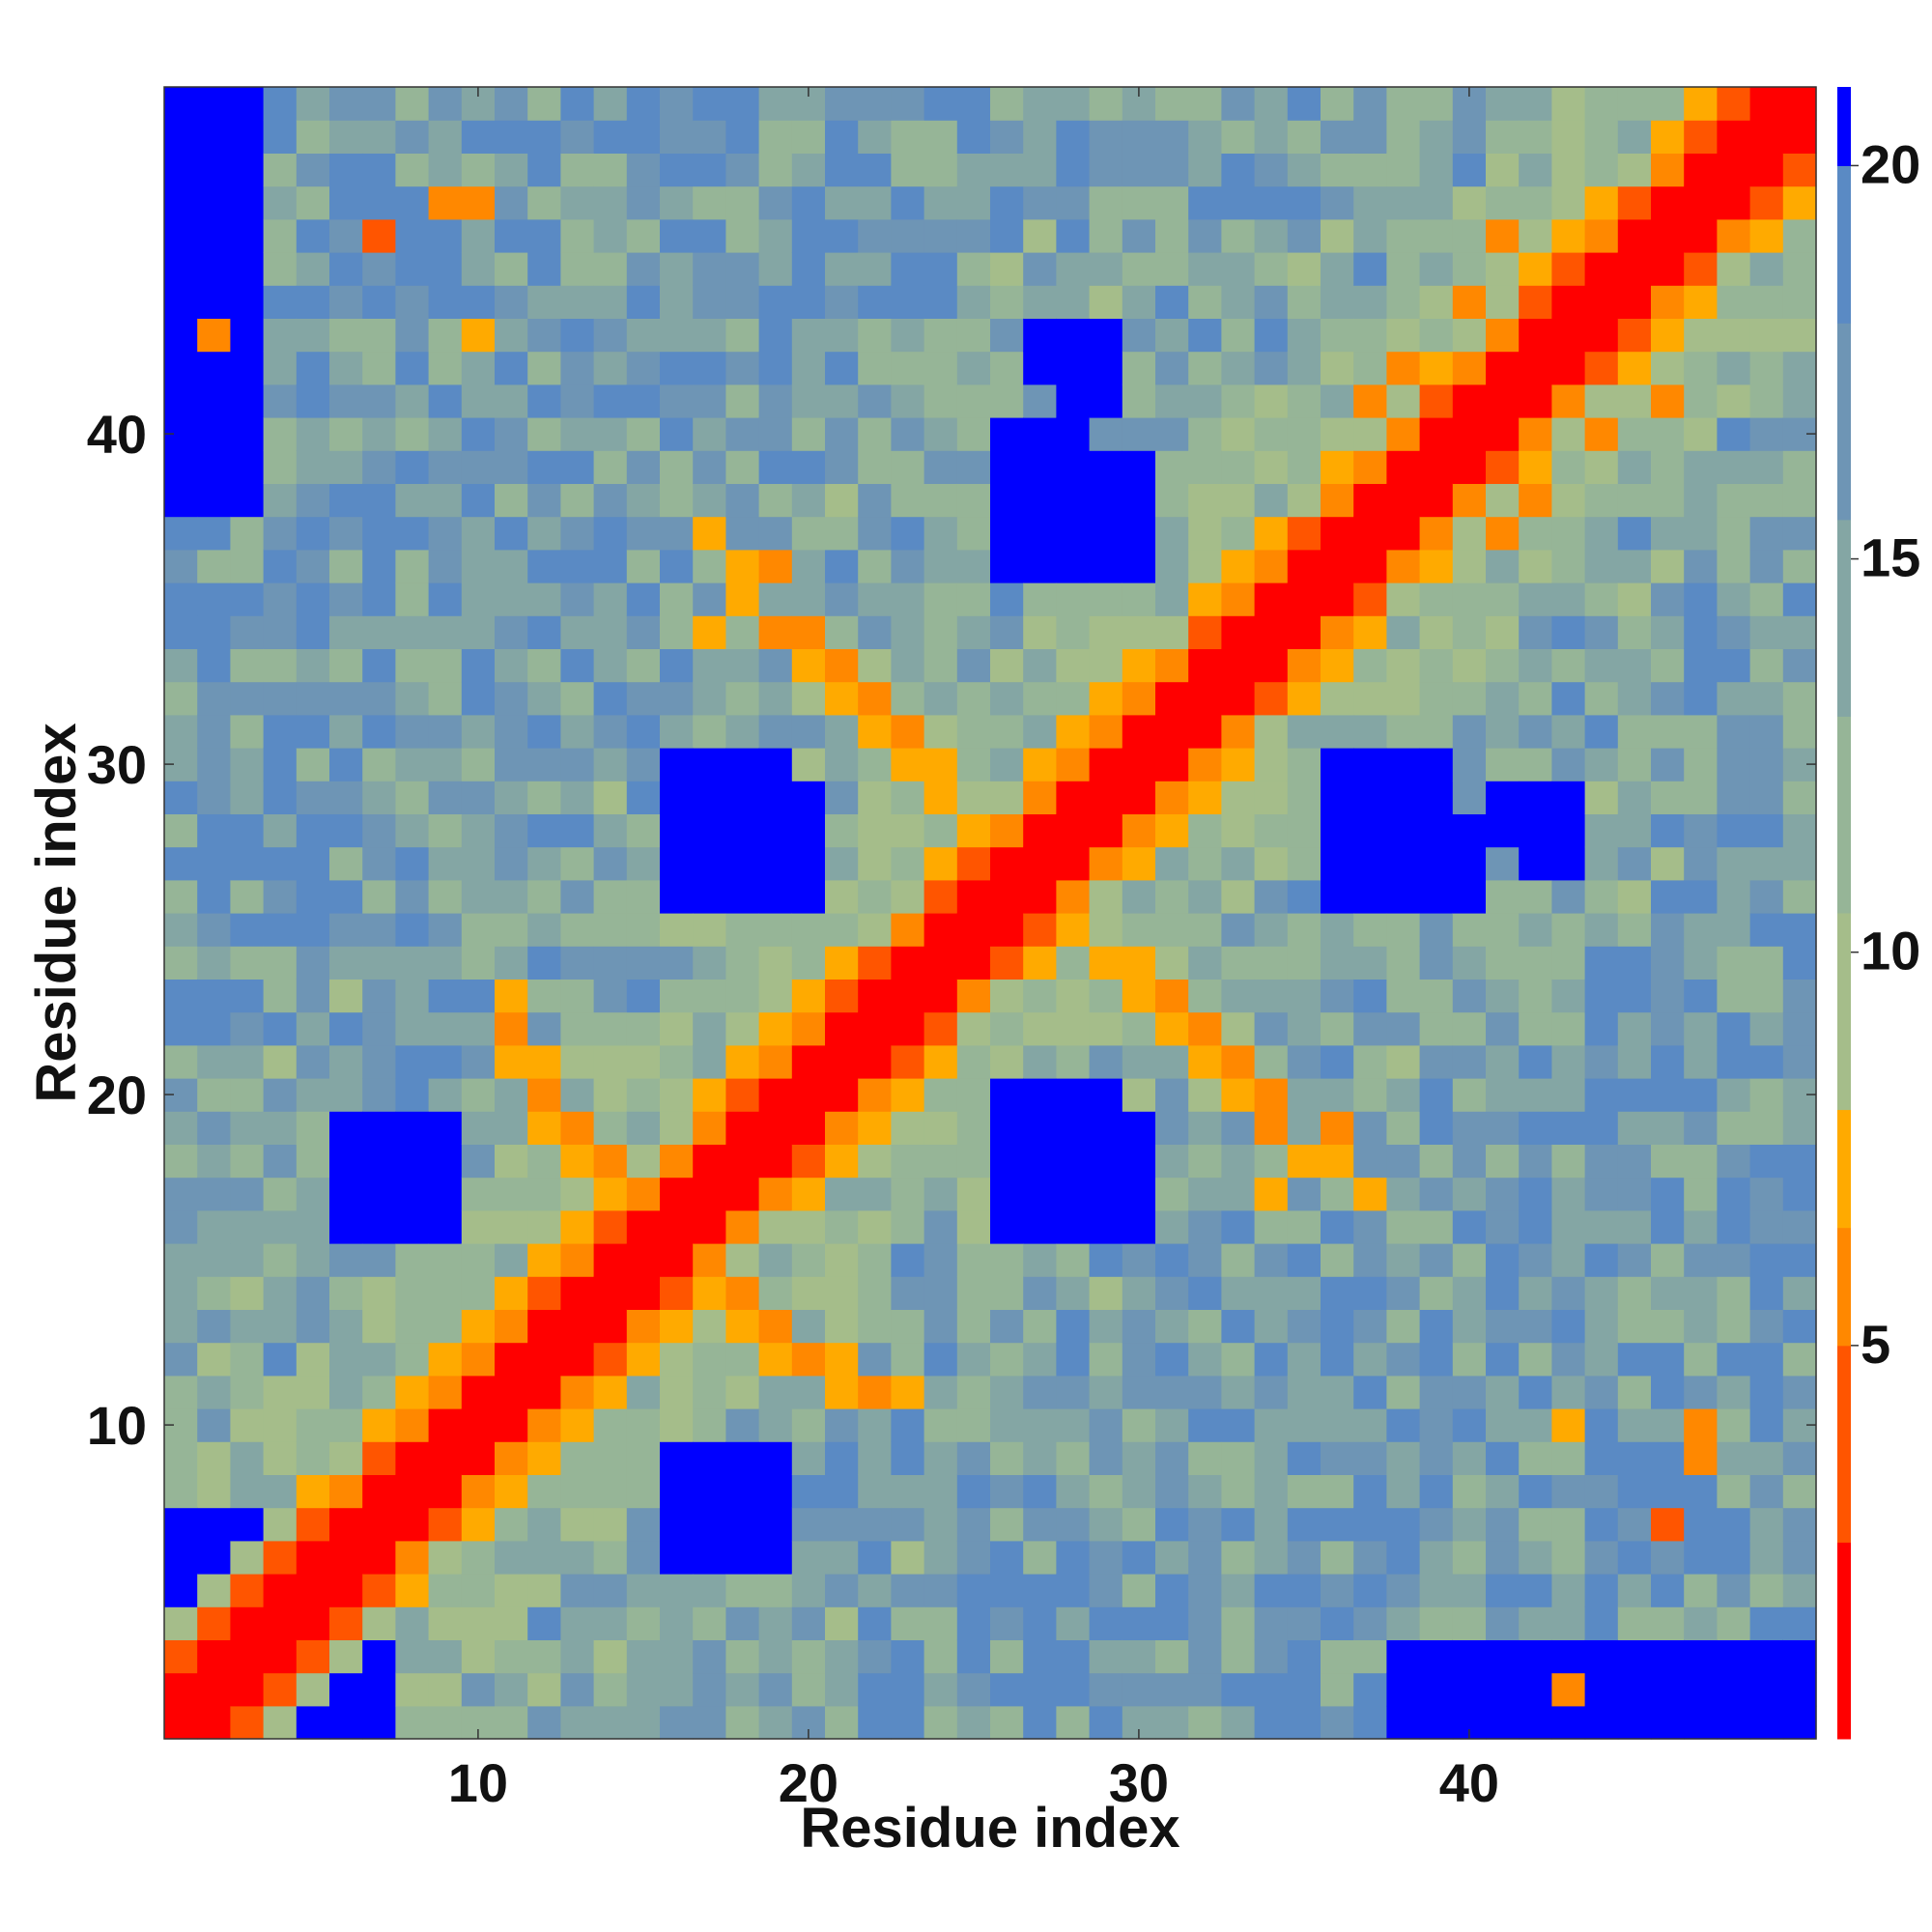 This screenshot has height=1932, width=1932. What do you see at coordinates (1844, 1169) in the screenshot?
I see `colorbar-segment` at bounding box center [1844, 1169].